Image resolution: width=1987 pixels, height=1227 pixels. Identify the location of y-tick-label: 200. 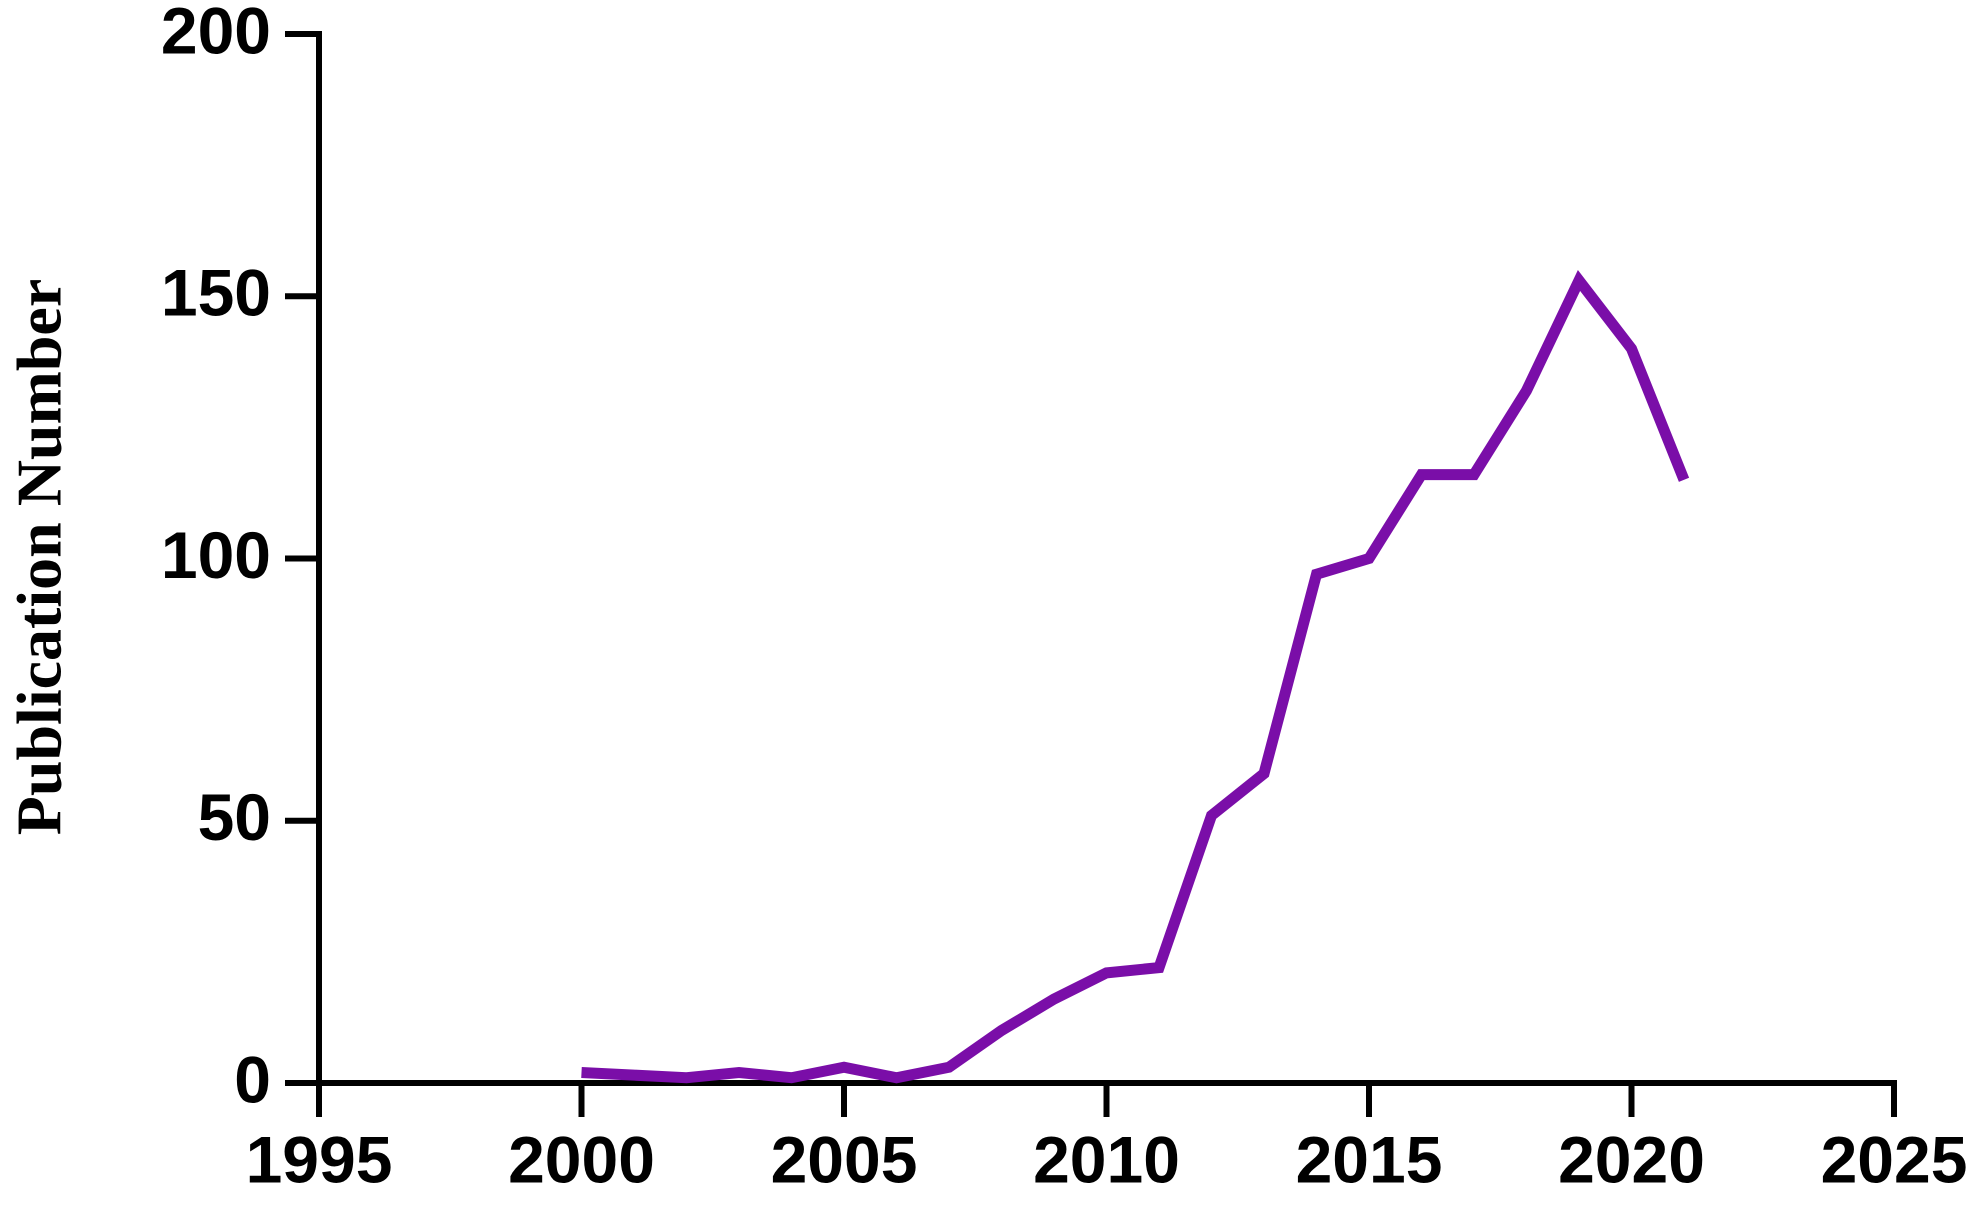
(216, 33).